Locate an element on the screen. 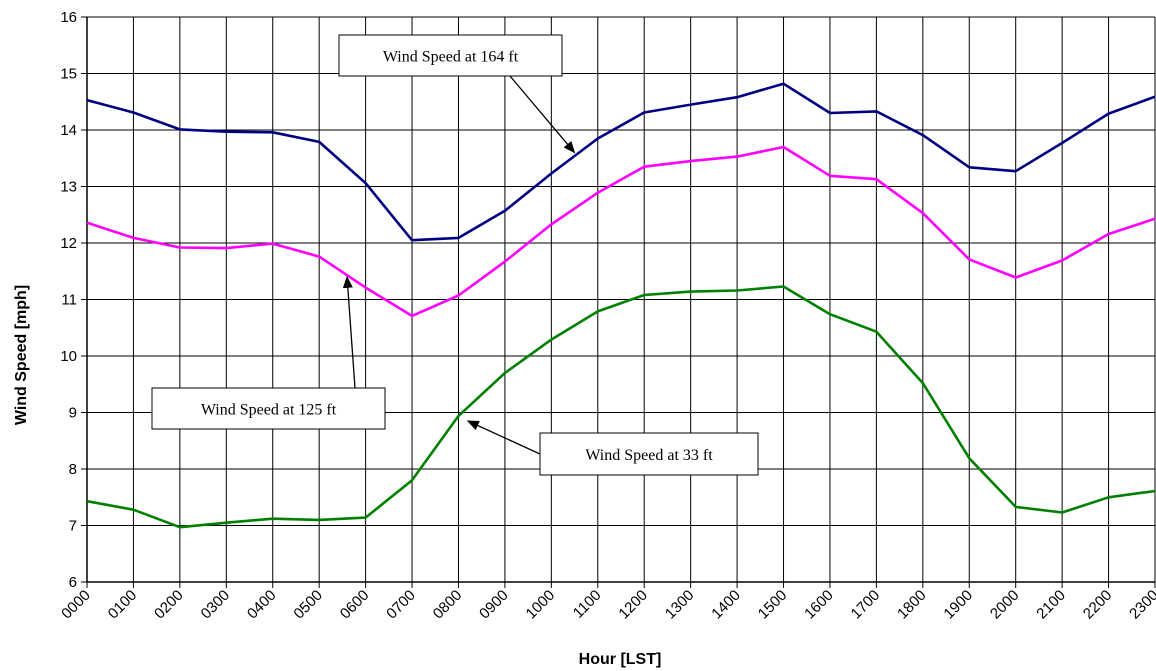  y-tick-label: 11 is located at coordinates (69, 300).